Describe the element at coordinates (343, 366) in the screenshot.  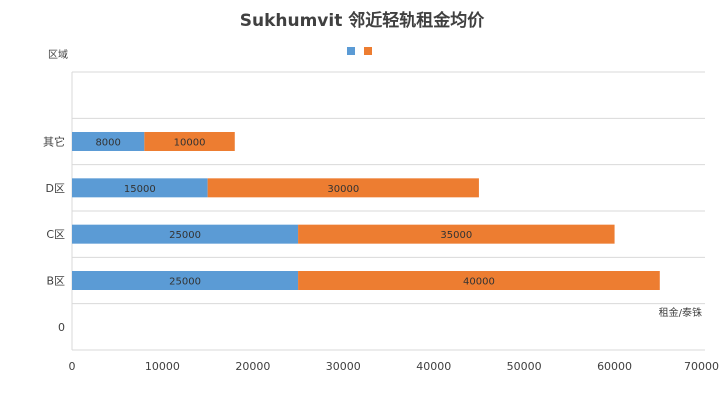
I see `x-tick-label: 30000` at that location.